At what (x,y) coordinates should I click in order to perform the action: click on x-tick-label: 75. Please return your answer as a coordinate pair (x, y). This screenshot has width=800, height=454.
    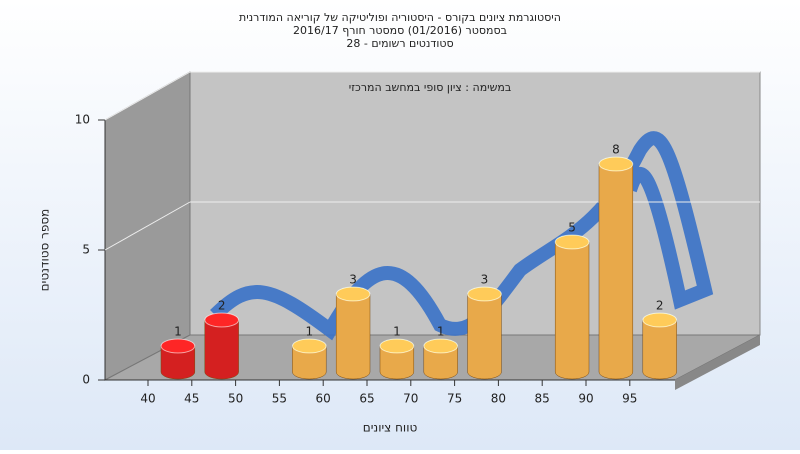
    Looking at the image, I should click on (454, 399).